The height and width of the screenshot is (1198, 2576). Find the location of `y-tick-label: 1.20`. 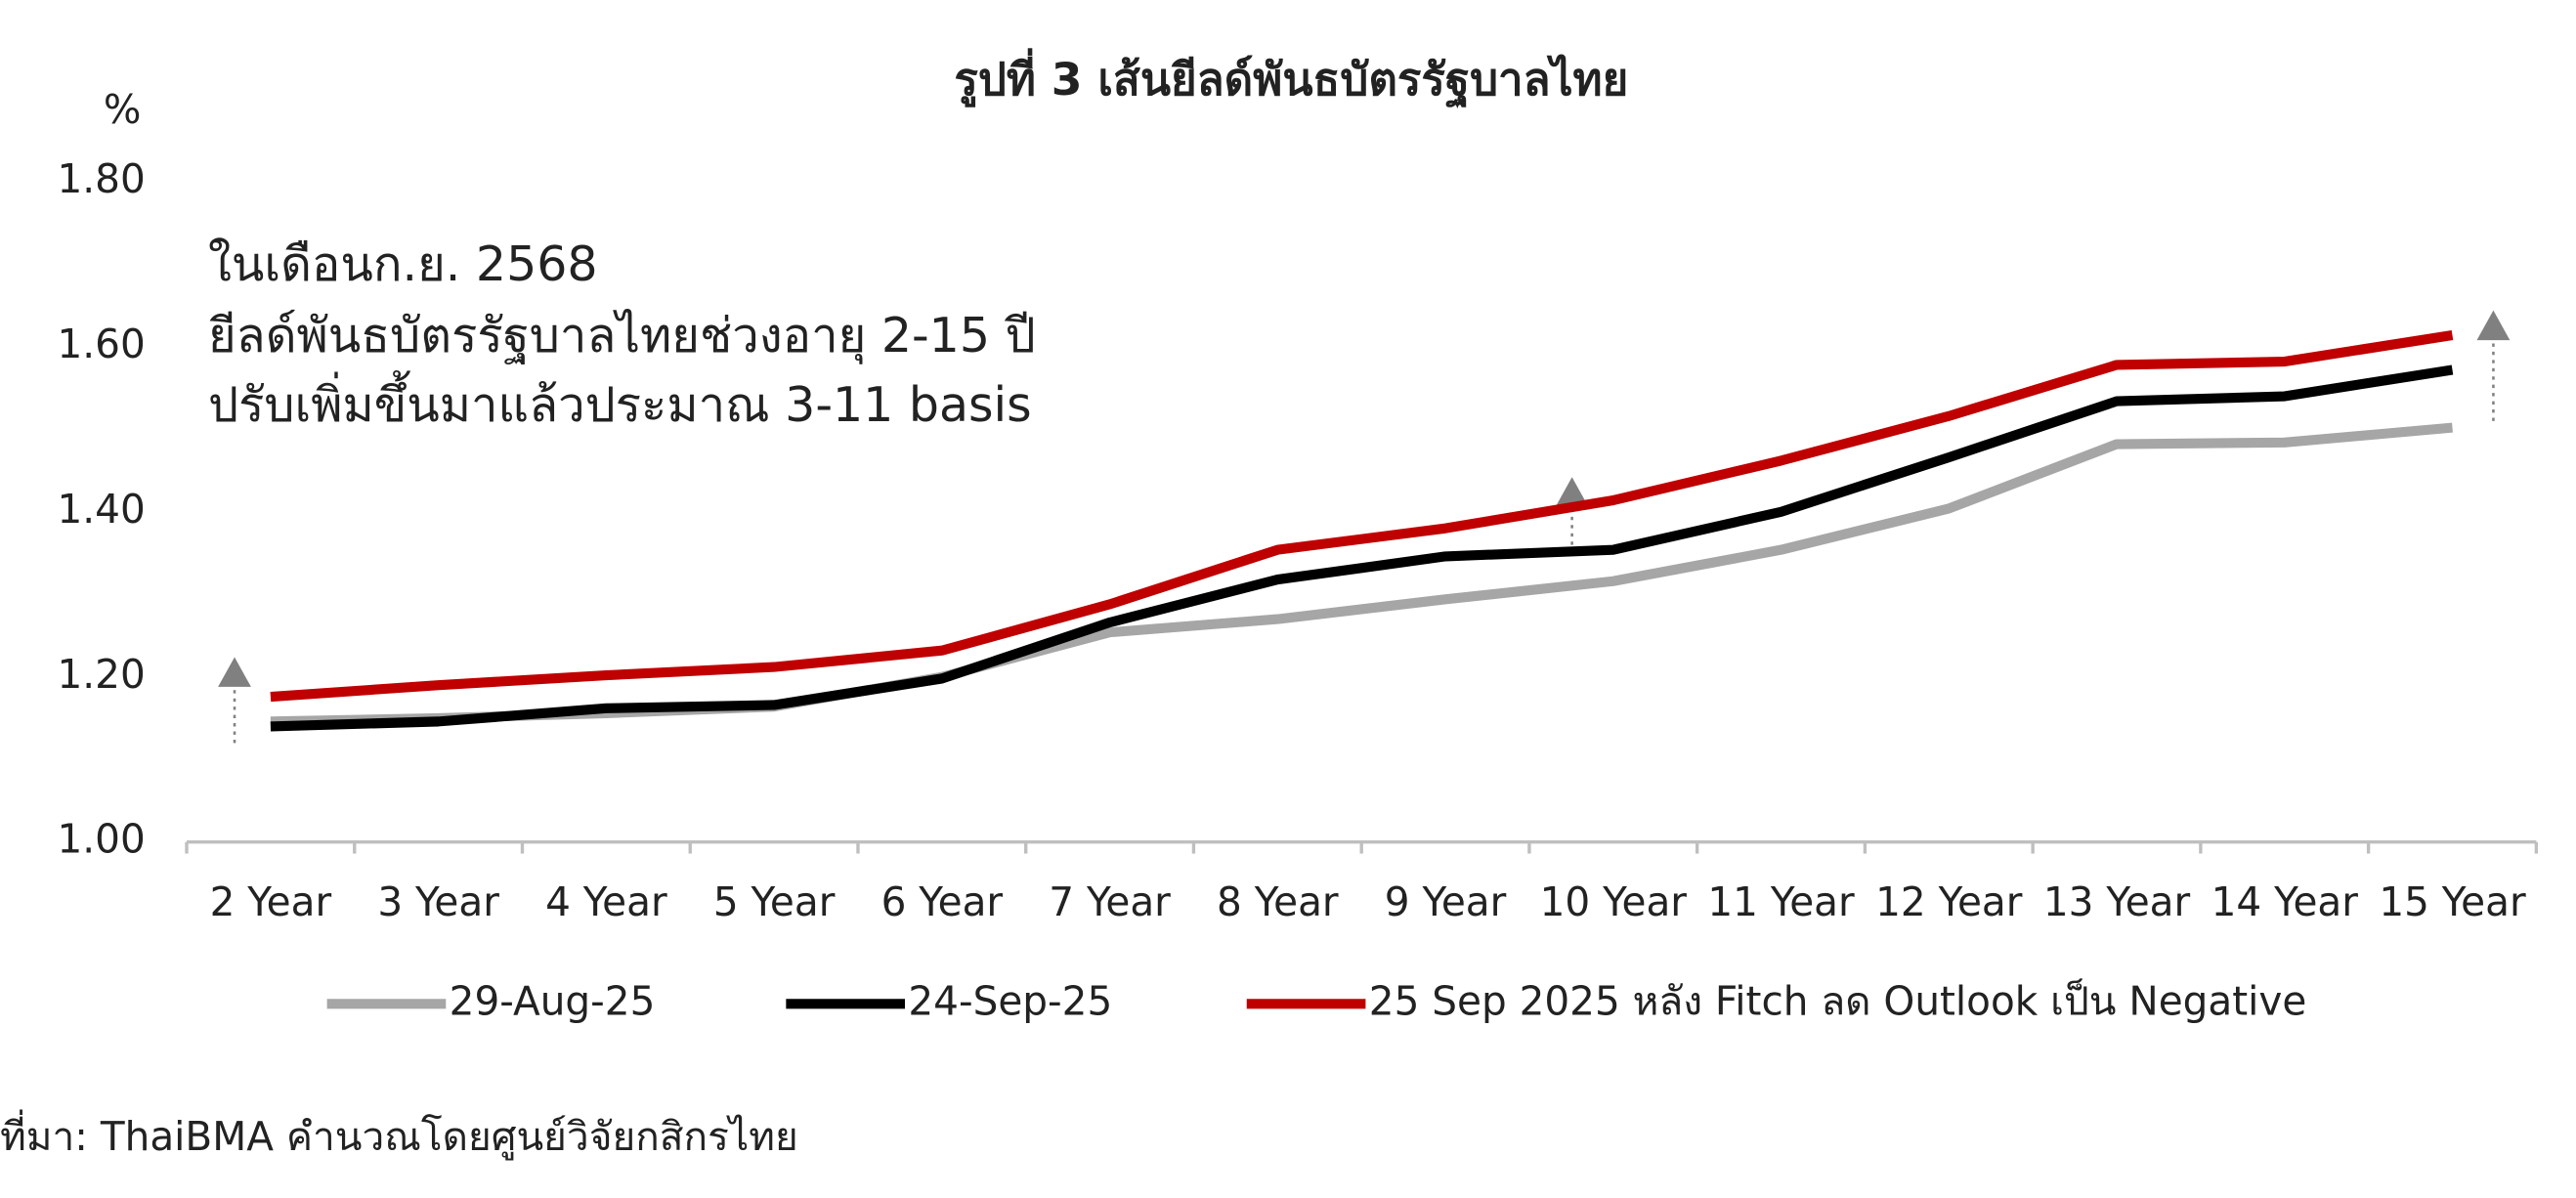

y-tick-label: 1.20 is located at coordinates (101, 674).